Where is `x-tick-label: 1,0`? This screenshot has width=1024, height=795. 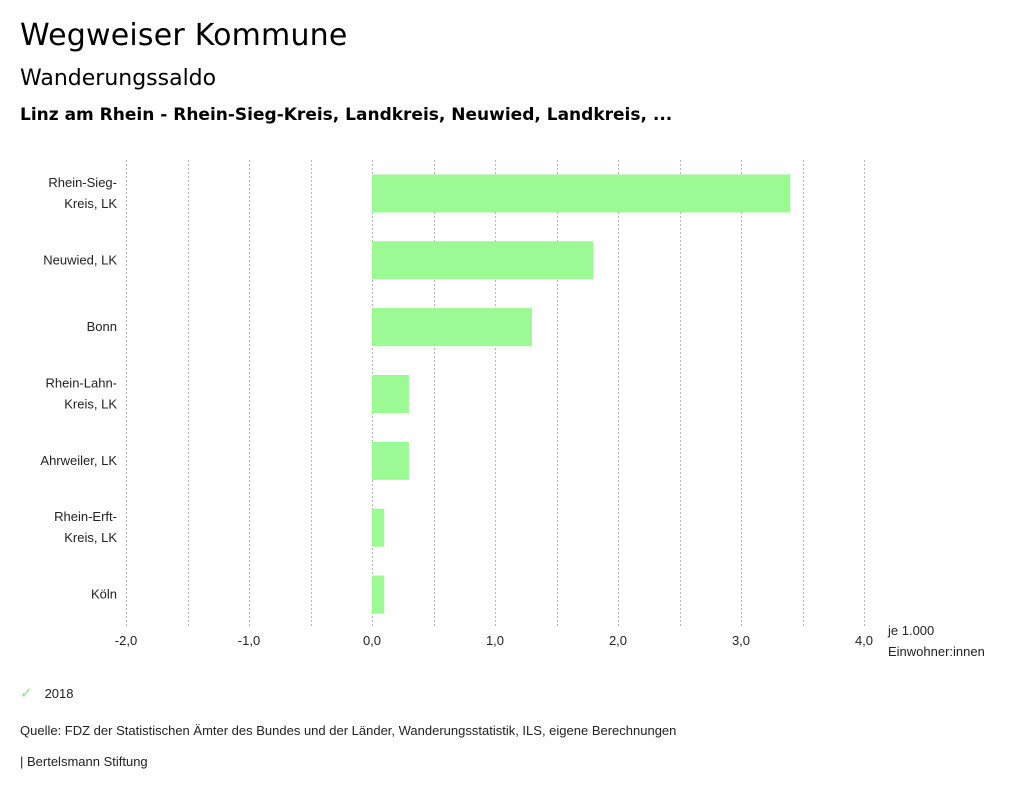 x-tick-label: 1,0 is located at coordinates (495, 640).